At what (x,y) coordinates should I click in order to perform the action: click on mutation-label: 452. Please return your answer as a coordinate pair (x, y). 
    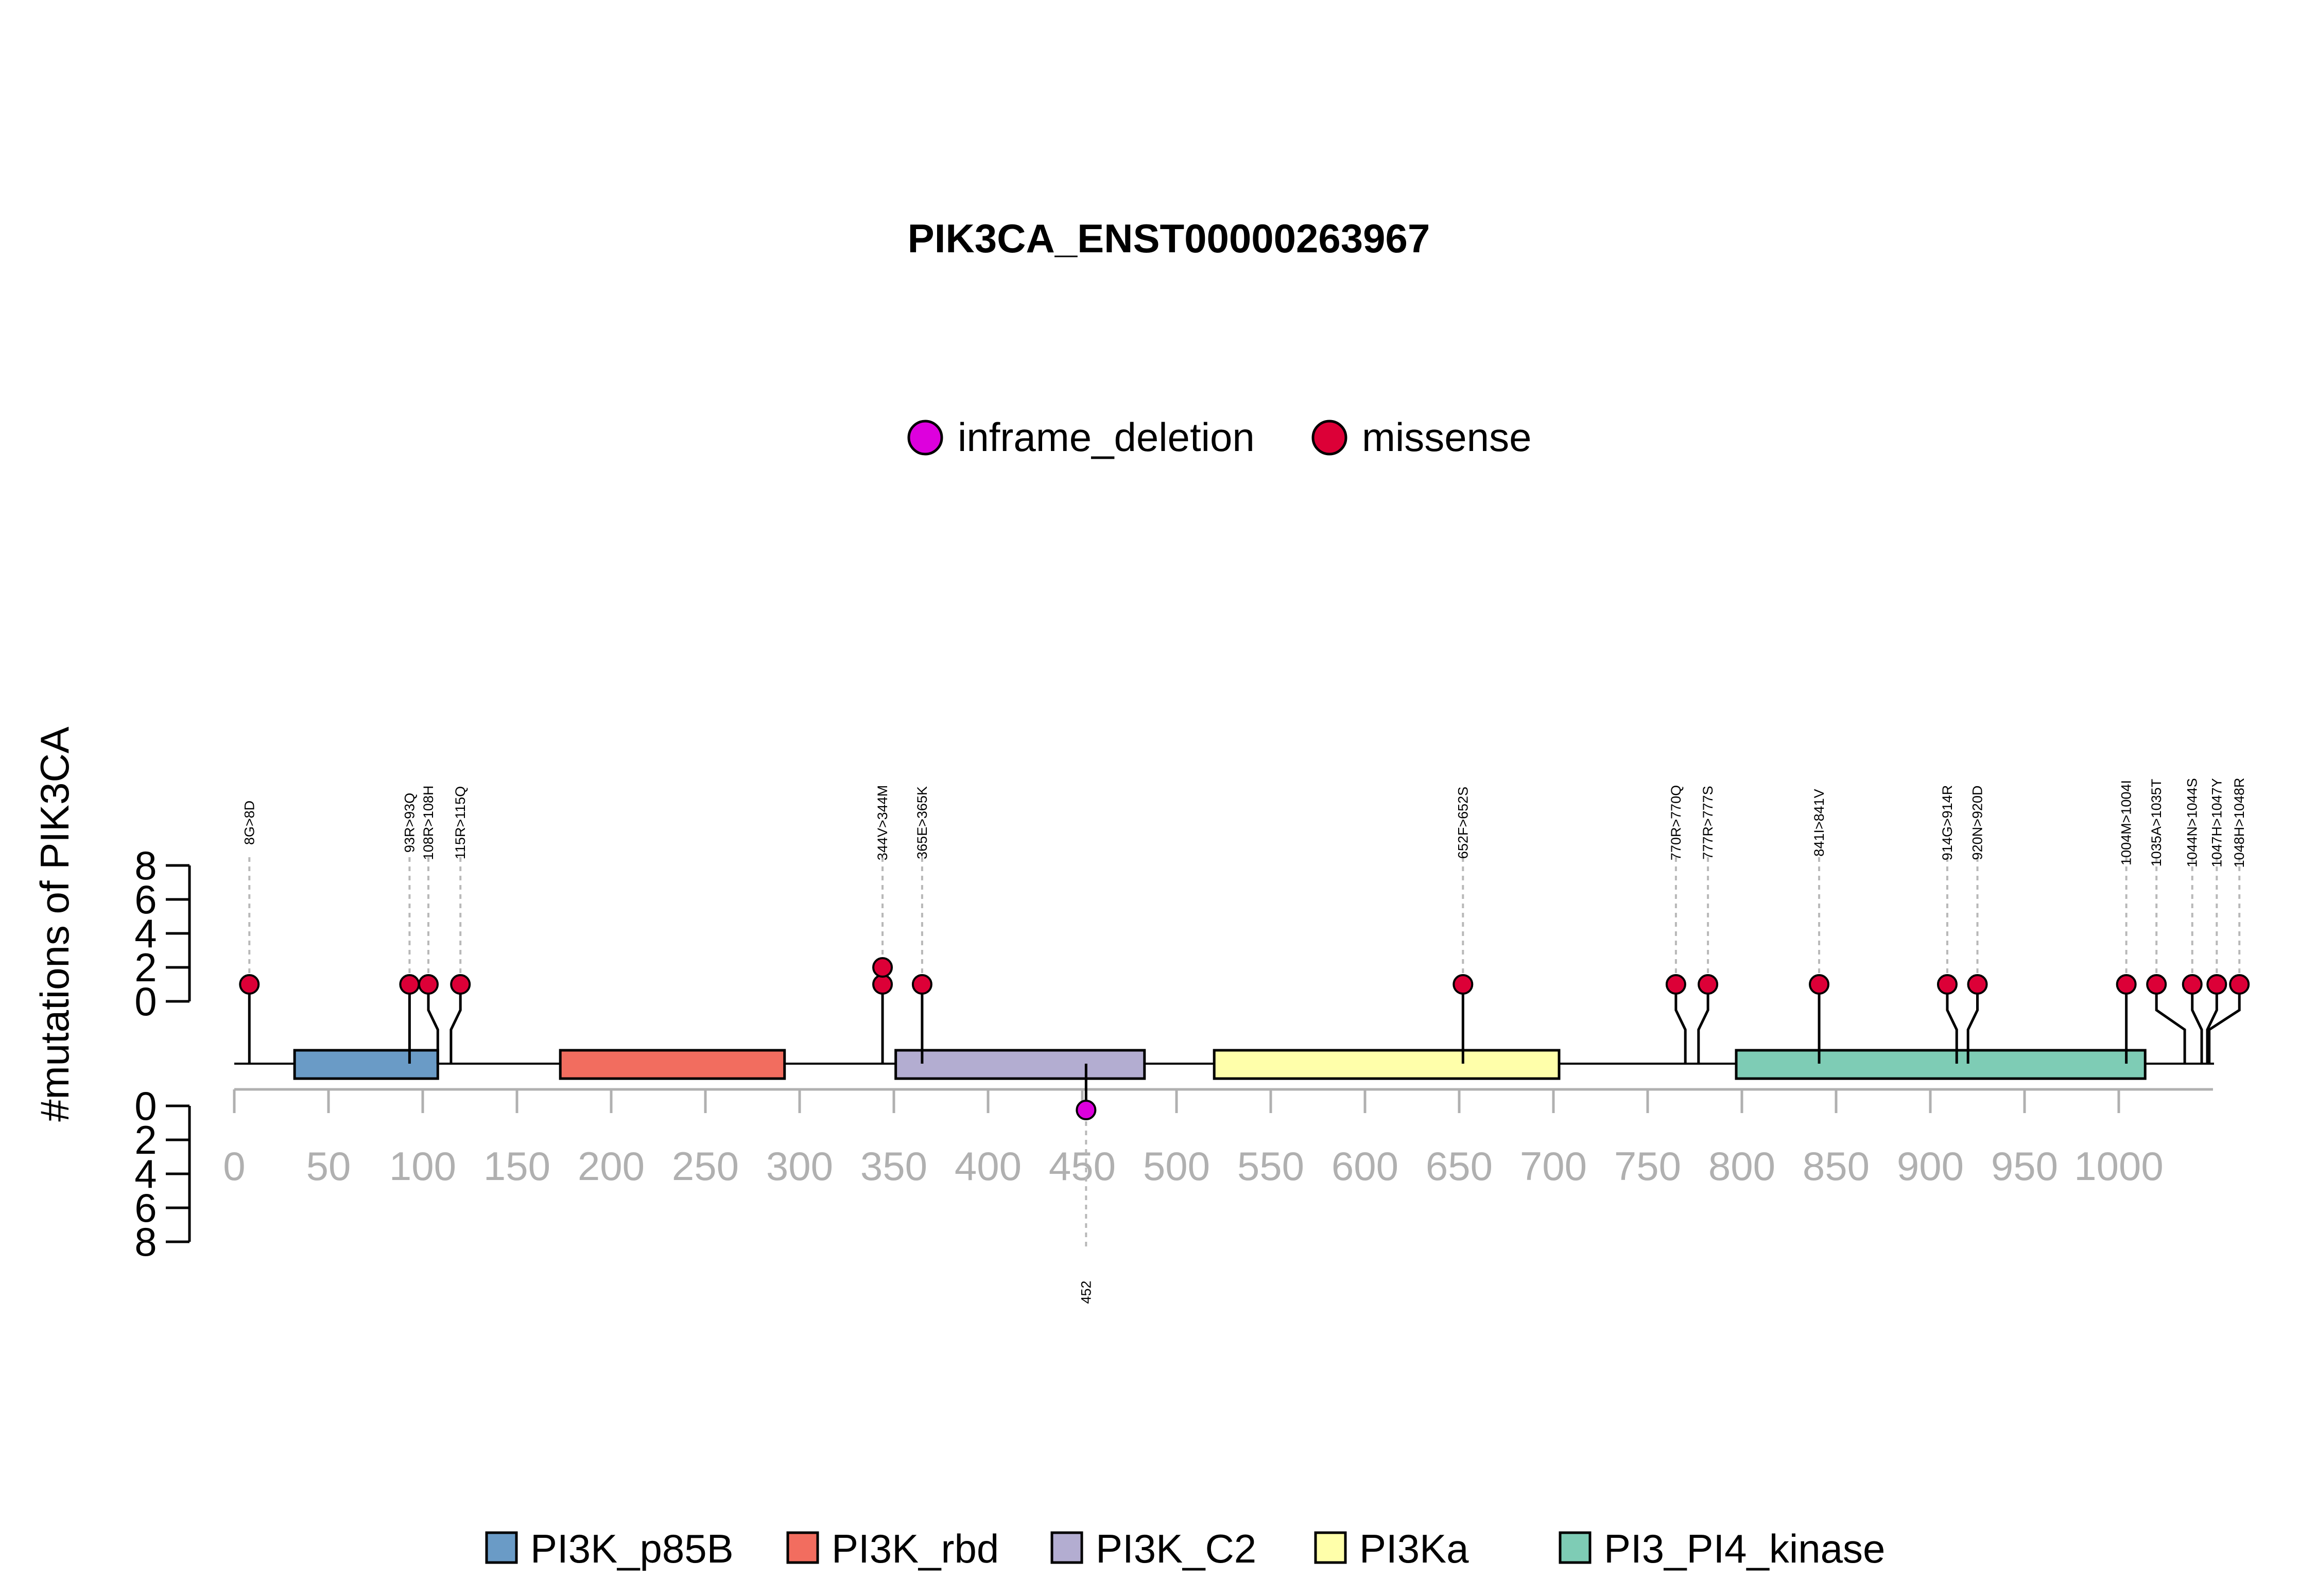
    Looking at the image, I should click on (1086, 1292).